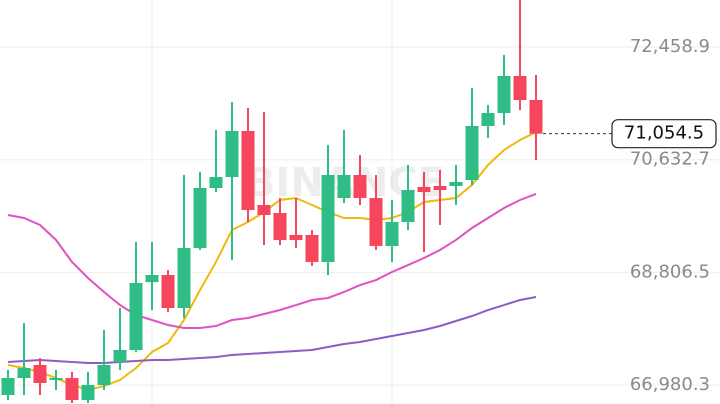  I want to click on last-price-box, so click(664, 134).